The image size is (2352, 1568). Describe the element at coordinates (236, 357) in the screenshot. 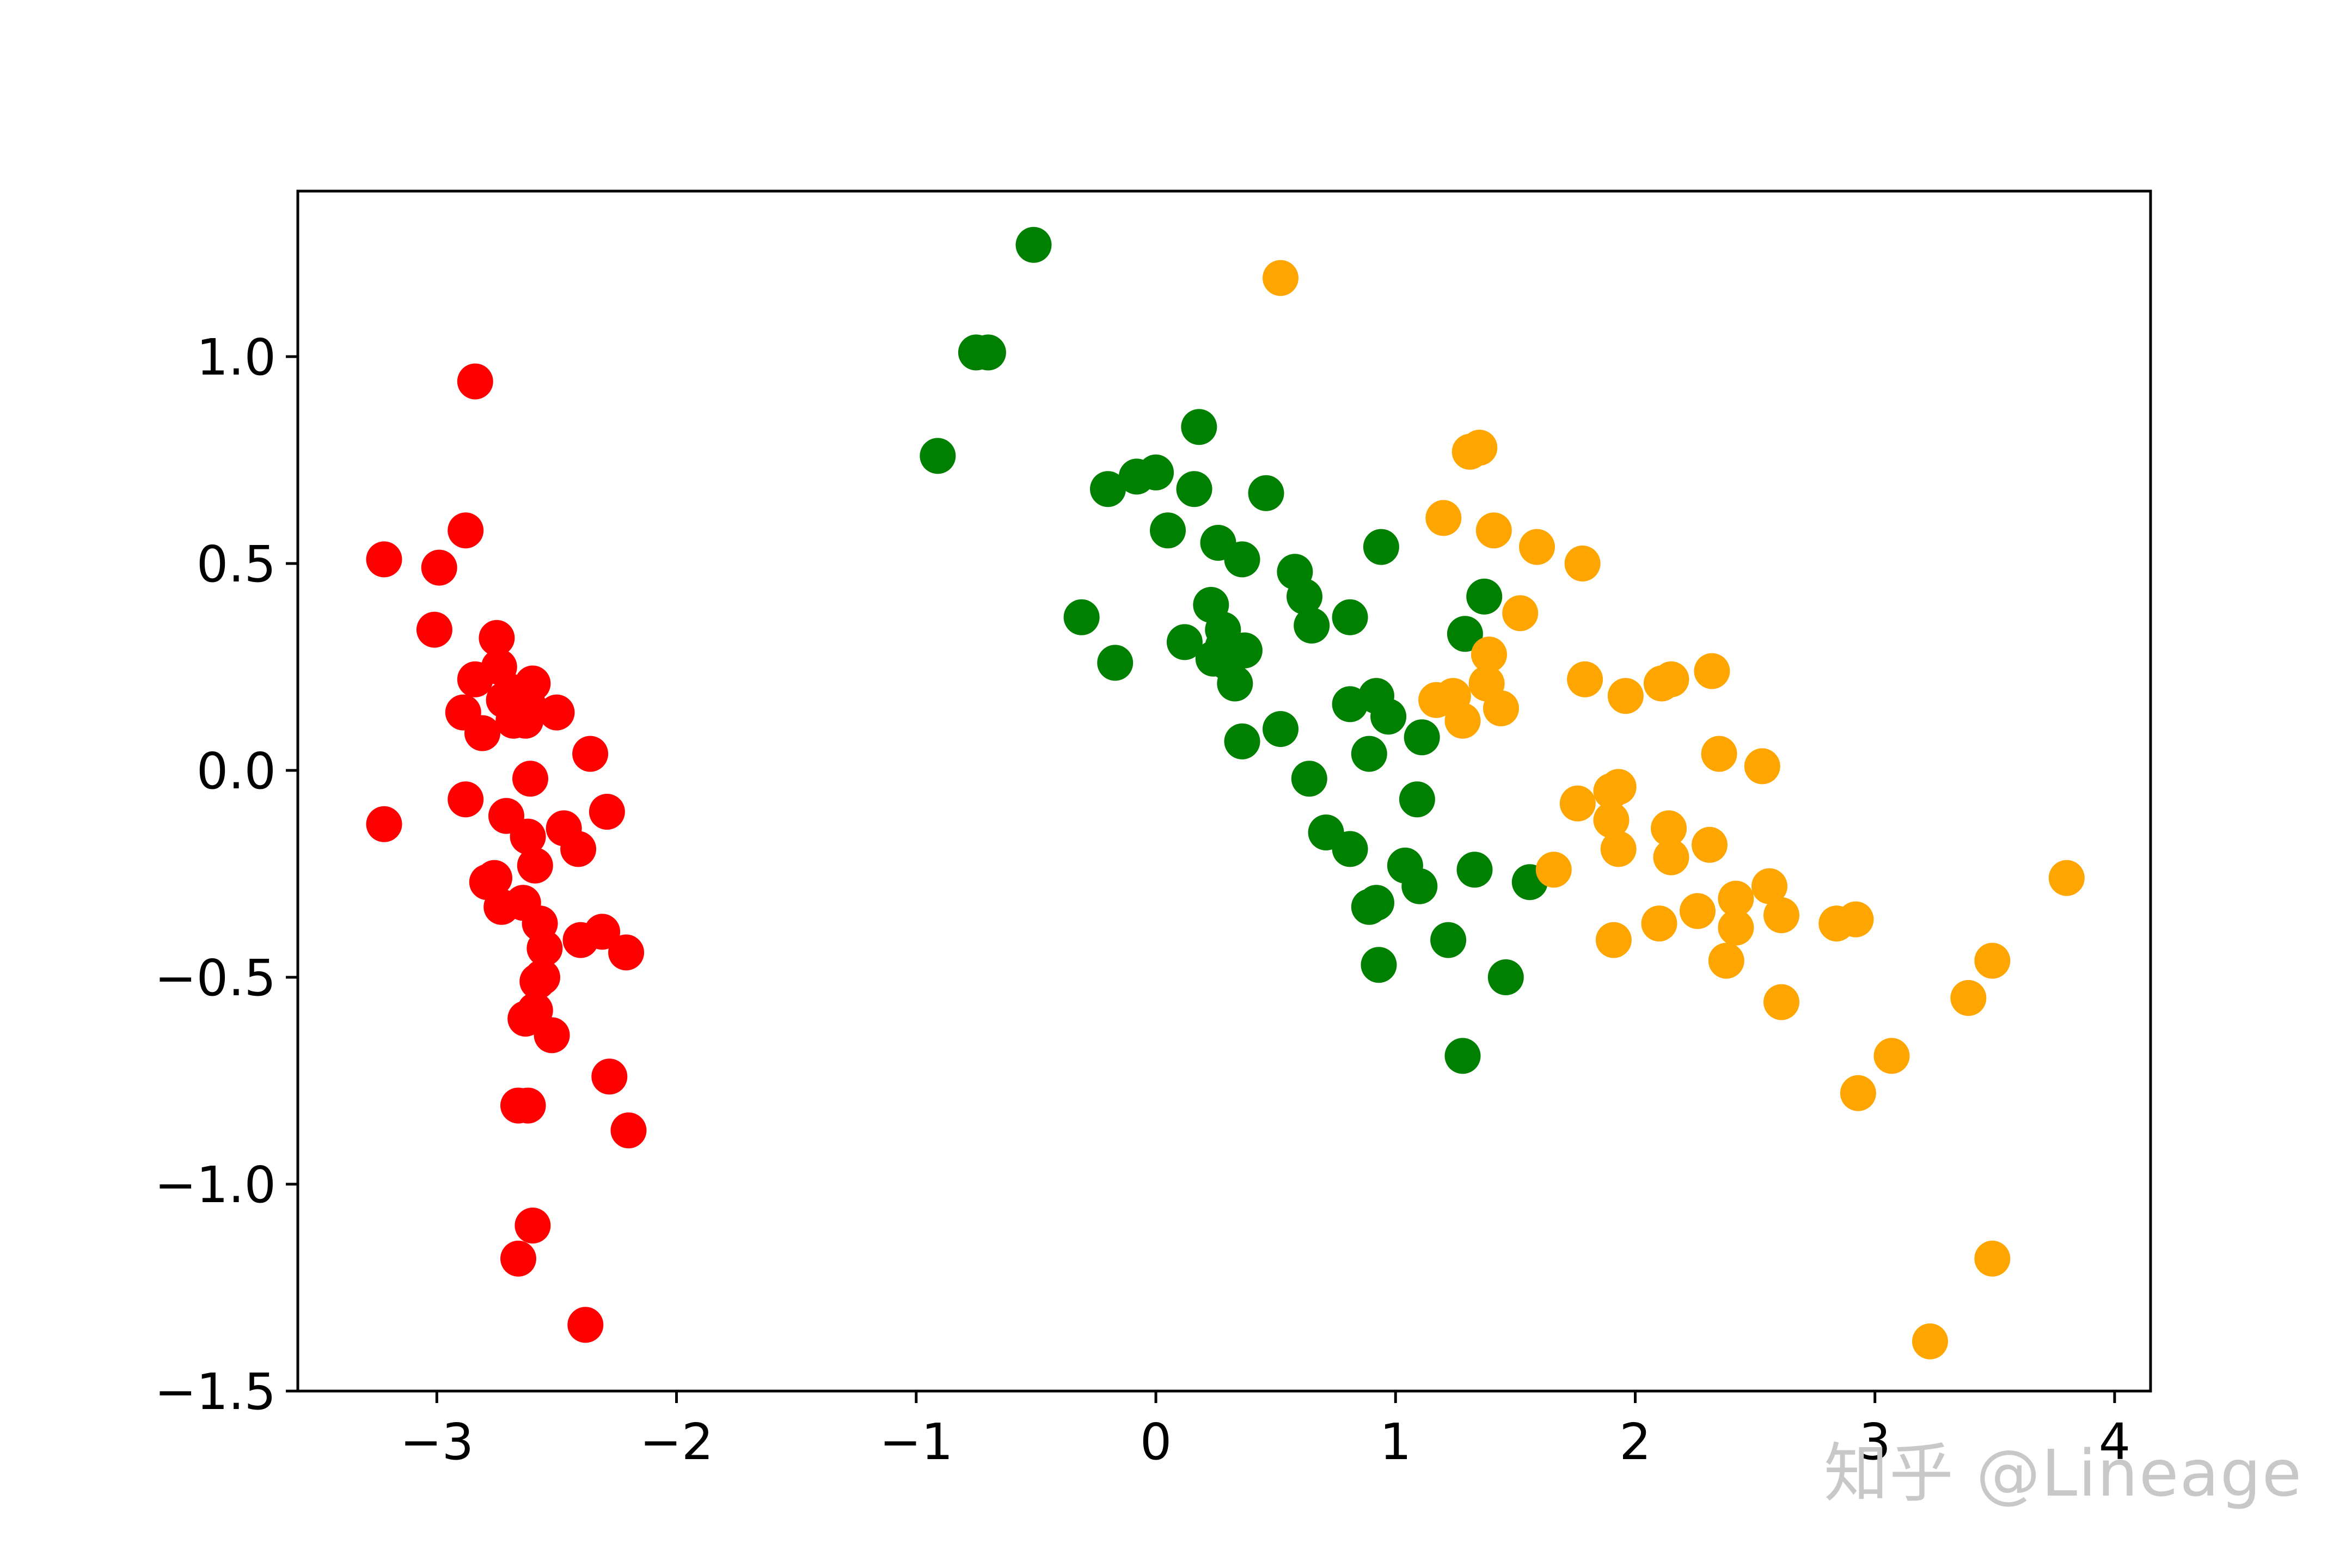

I see `y-tick-label: 1.0` at that location.